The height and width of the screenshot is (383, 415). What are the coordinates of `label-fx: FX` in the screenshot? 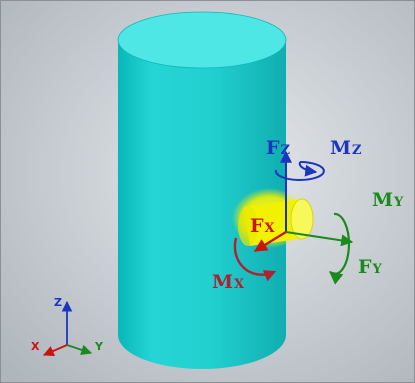 It's located at (263, 226).